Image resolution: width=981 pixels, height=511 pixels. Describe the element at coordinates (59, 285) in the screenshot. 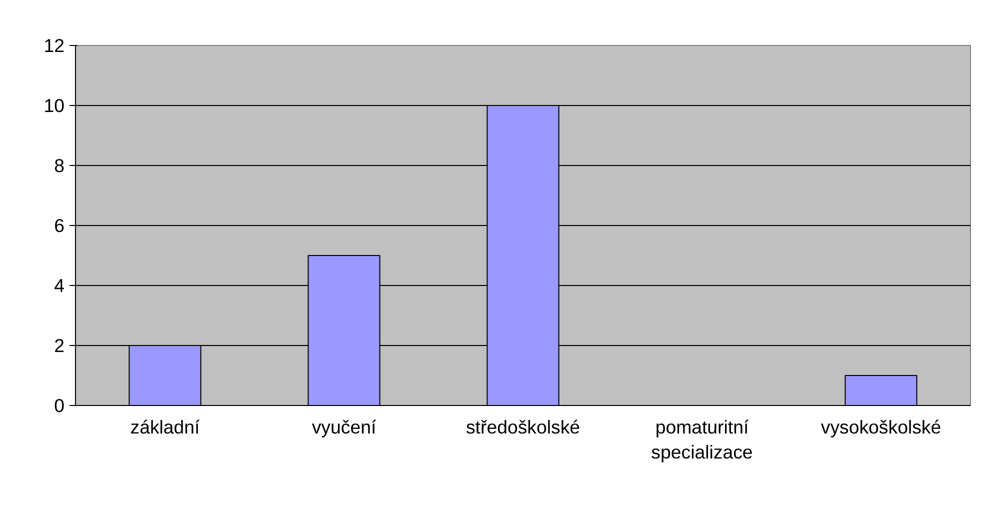

I see `y-tick-label: 4` at that location.